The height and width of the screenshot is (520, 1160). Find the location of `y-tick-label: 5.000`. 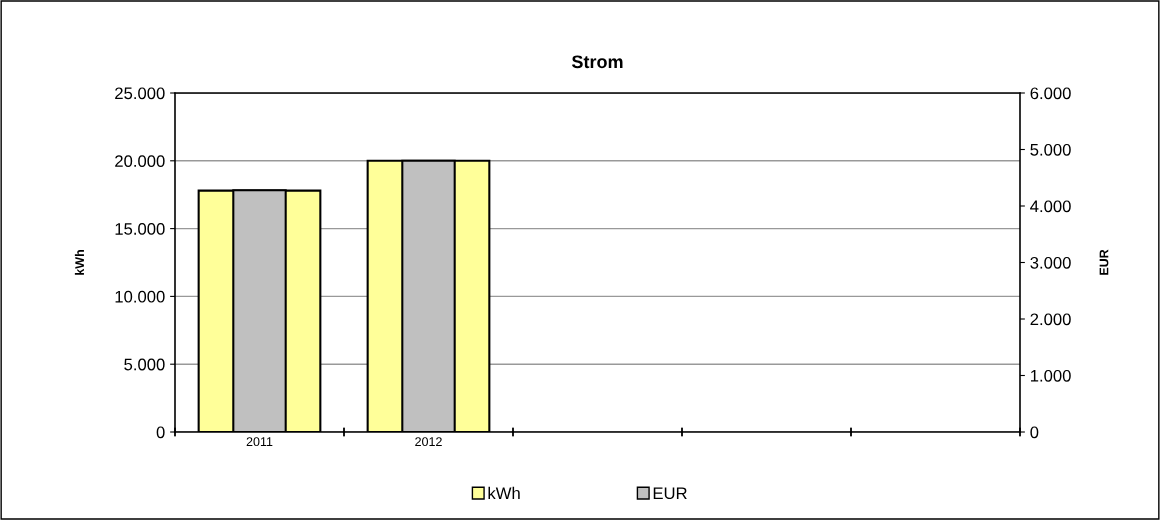

y-tick-label: 5.000 is located at coordinates (144, 364).